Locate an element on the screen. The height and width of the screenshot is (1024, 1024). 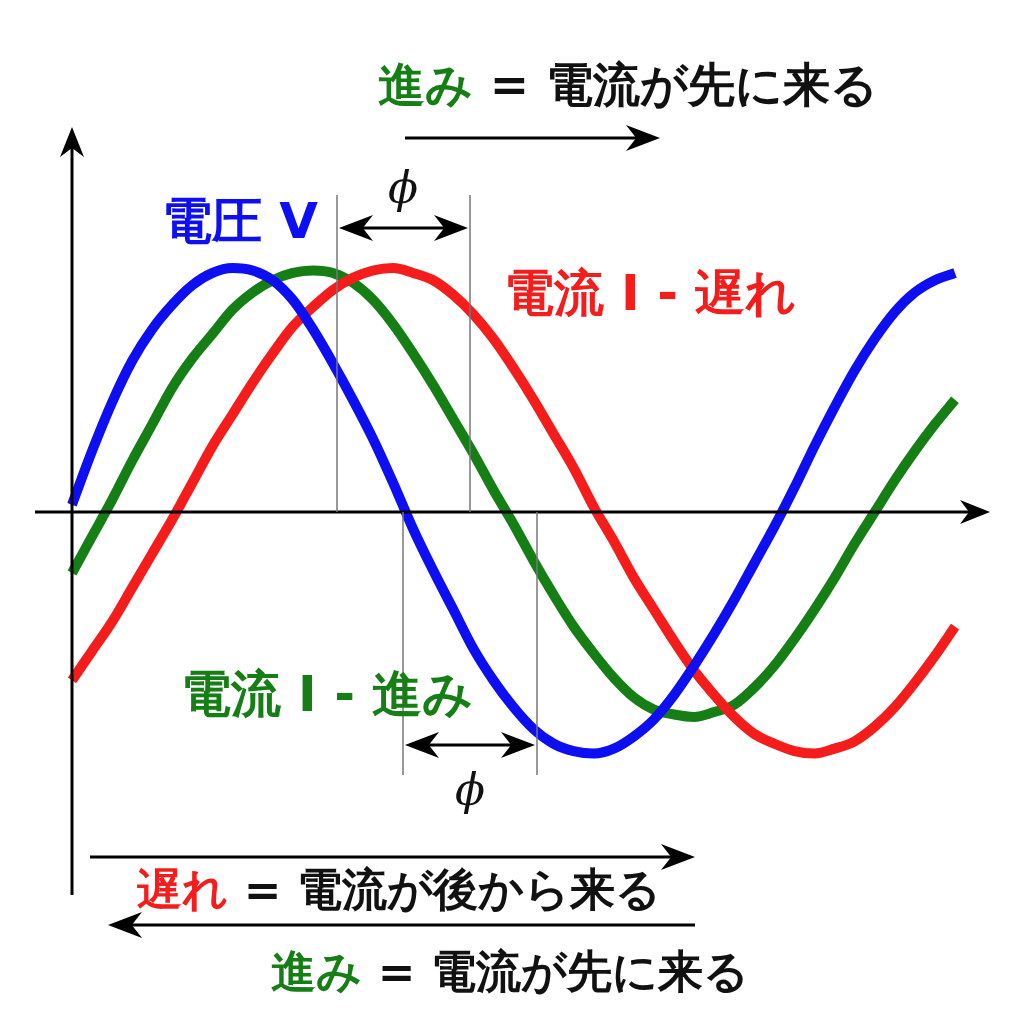
text: 遅れ = 電流が後から来る is located at coordinates (399, 890).